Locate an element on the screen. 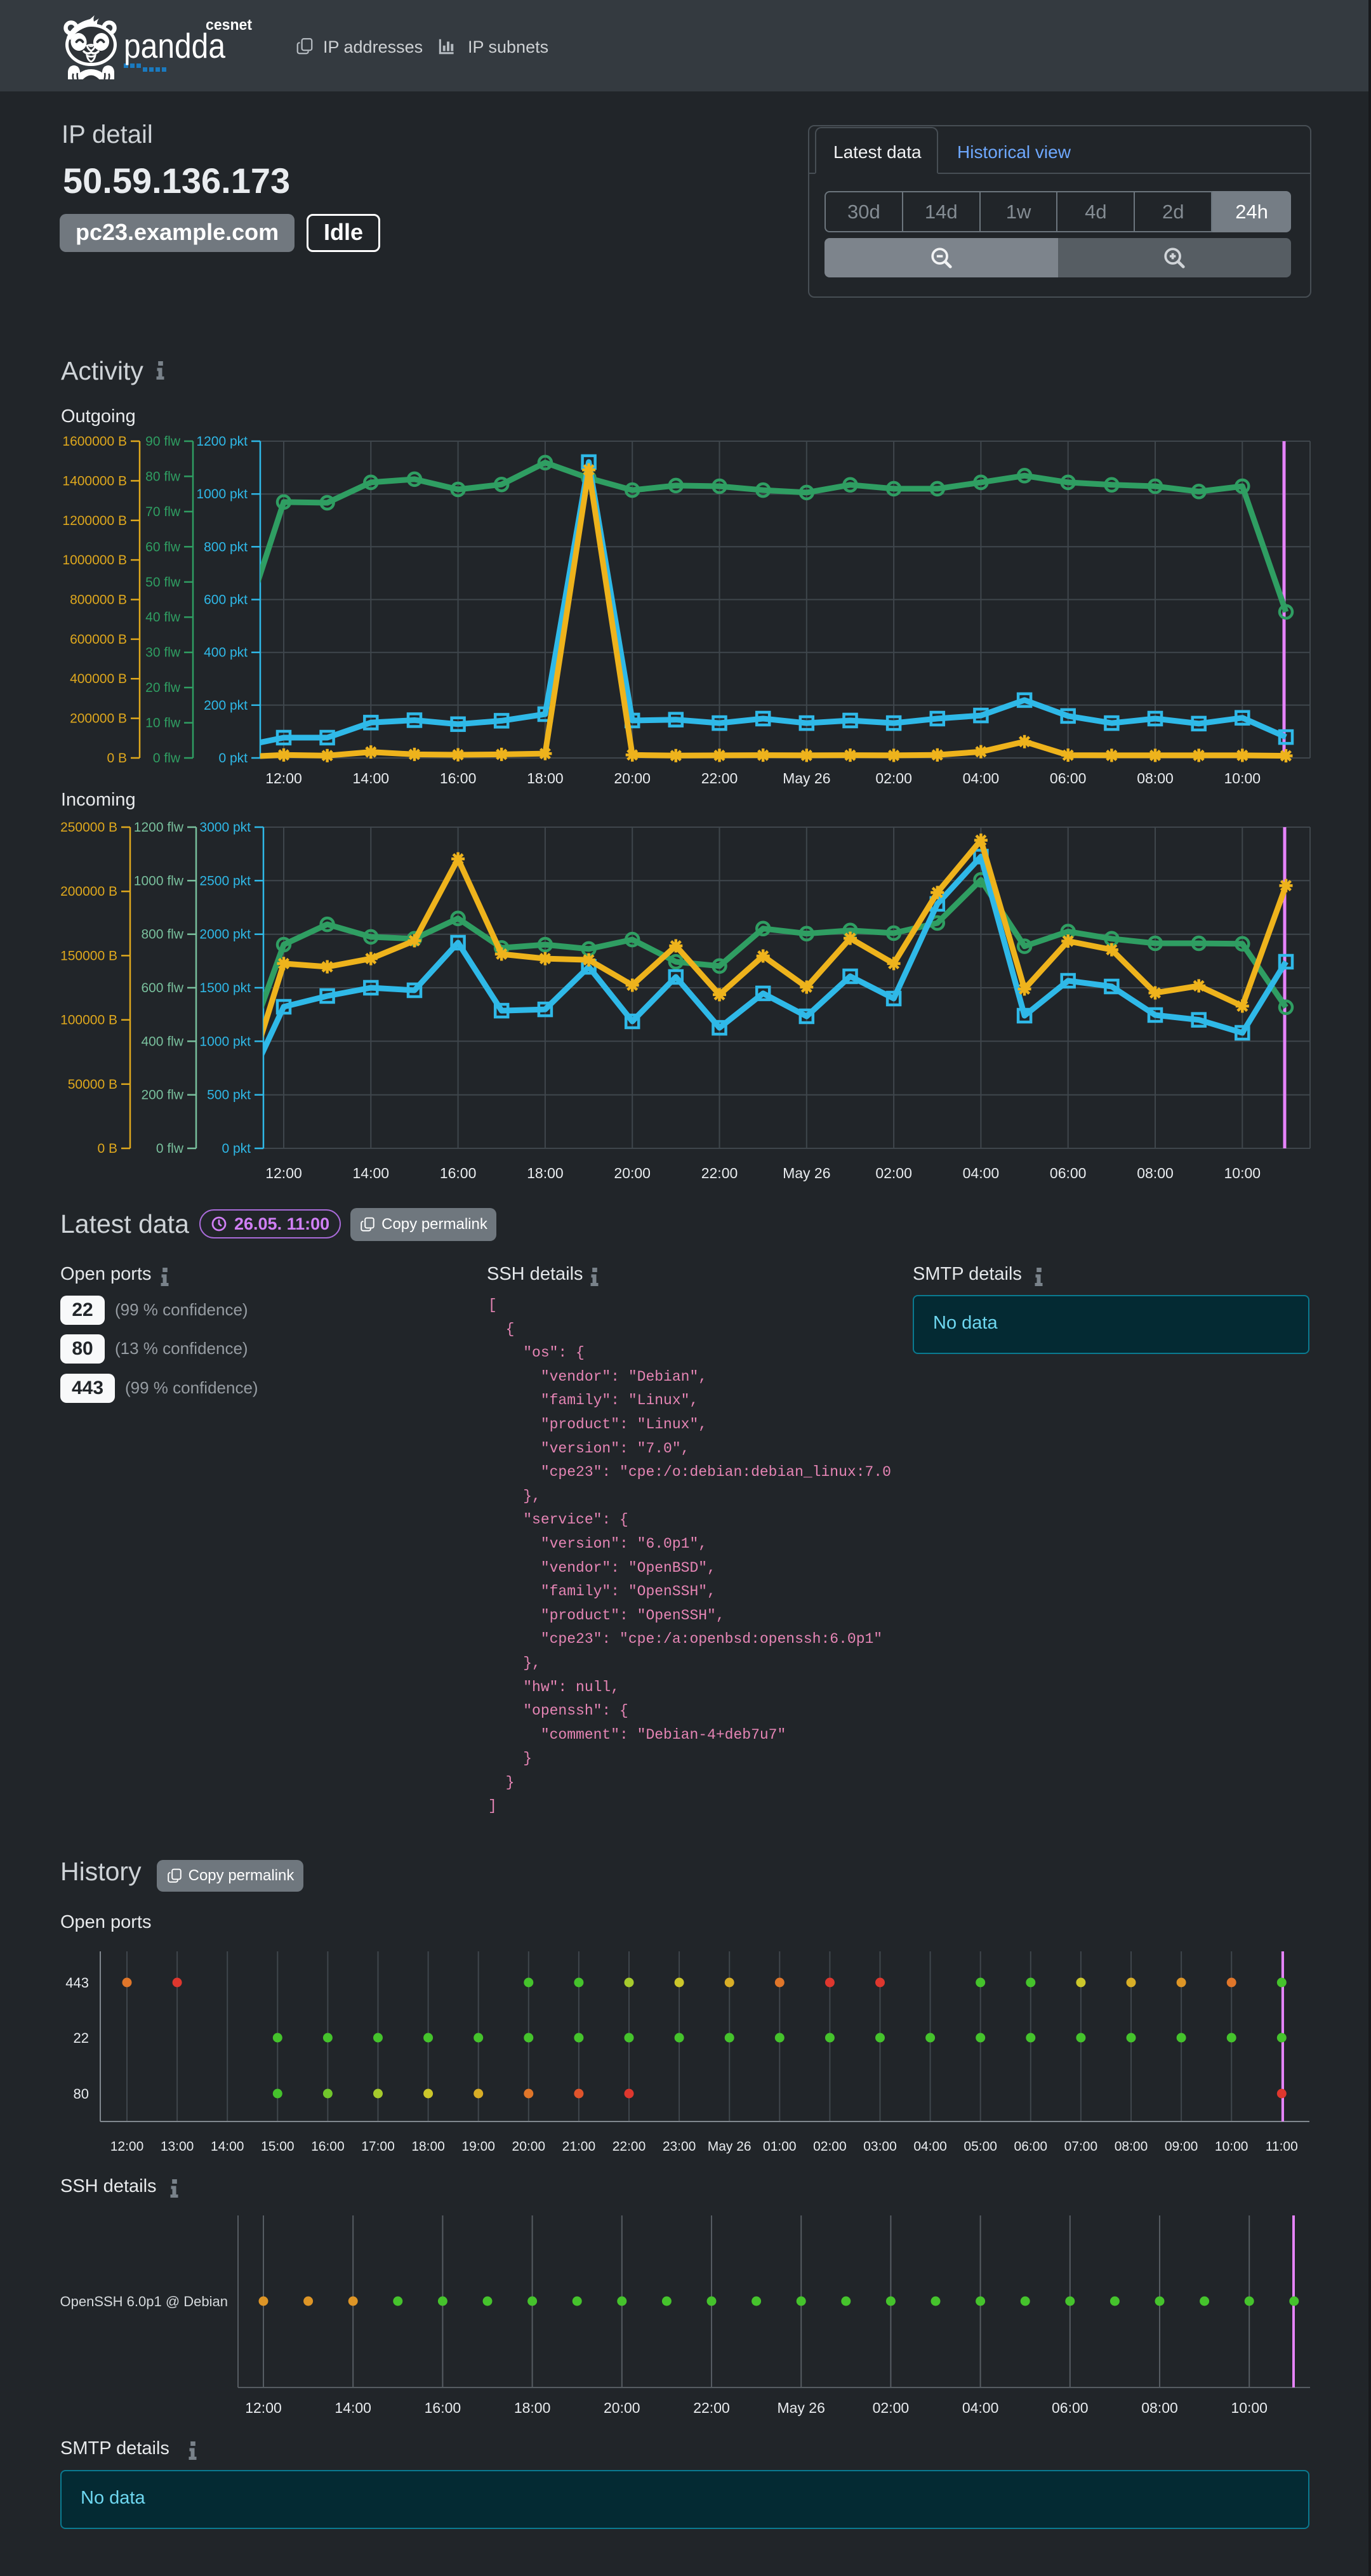 This screenshot has width=1371, height=2576. svg-text: 1400000 B is located at coordinates (94, 481).